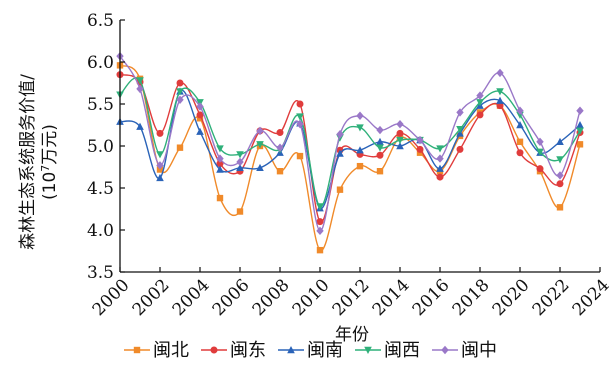 The image size is (614, 368). Describe the element at coordinates (311, 297) in the screenshot. I see `x-tick-label: 2010` at that location.